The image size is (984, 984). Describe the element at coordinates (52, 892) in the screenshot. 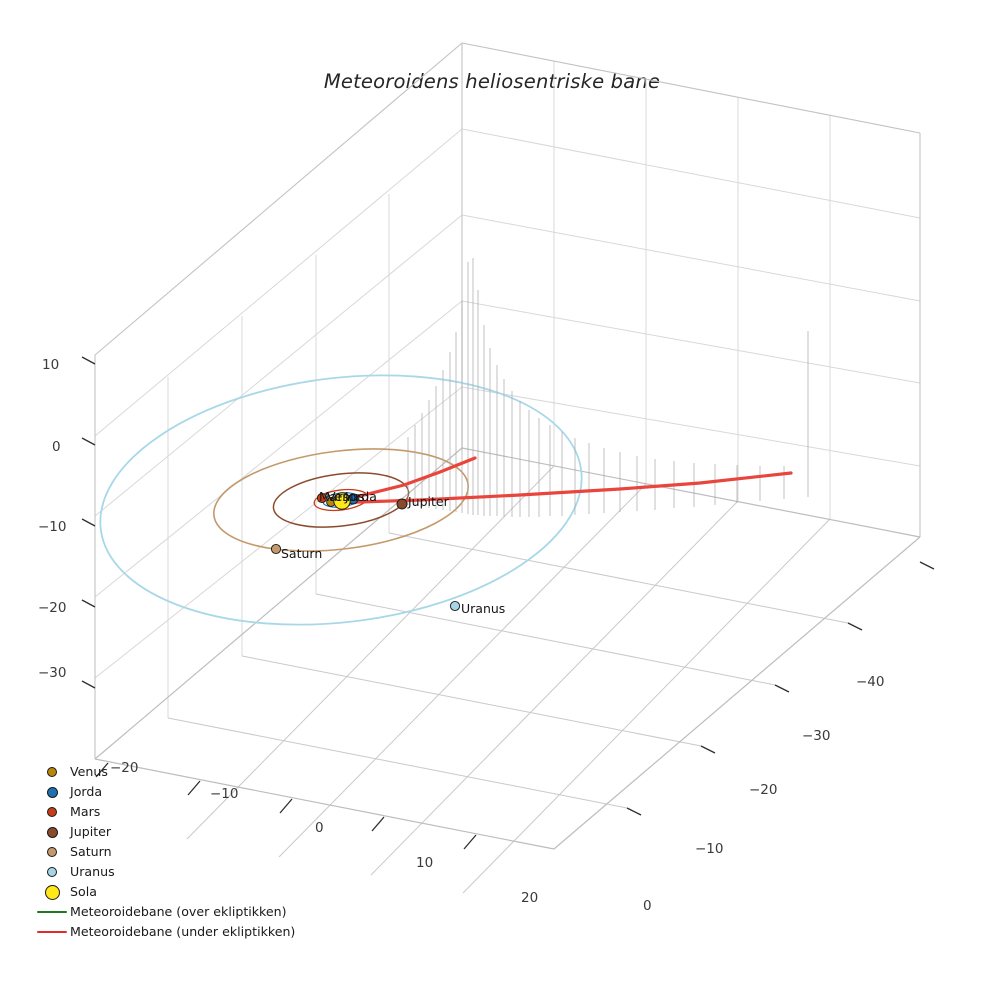

I see `sola-marker-icon` at that location.